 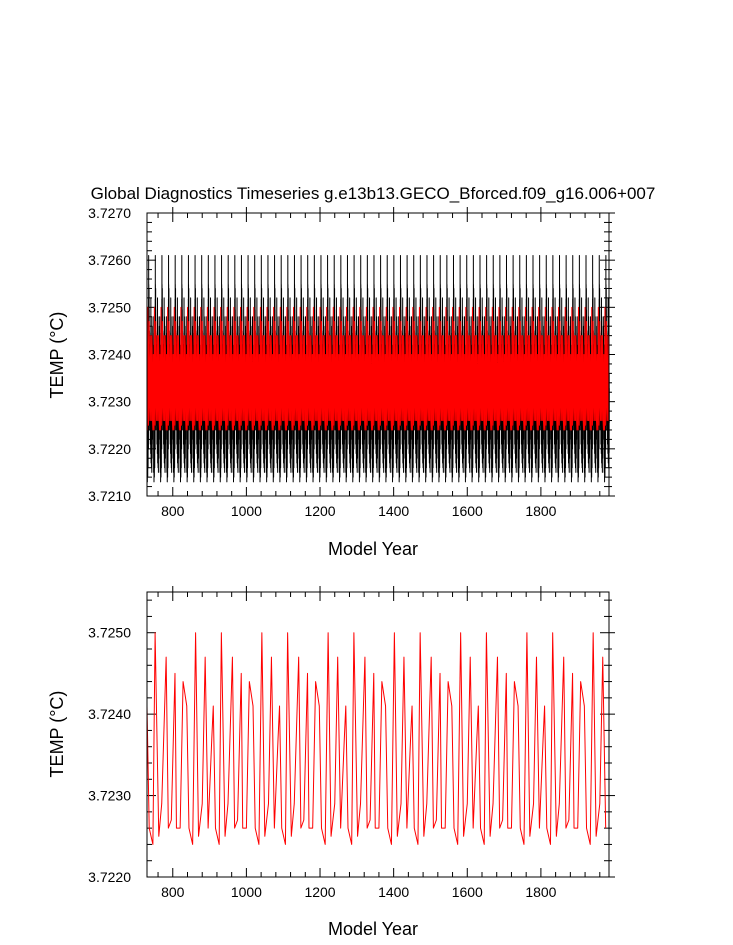 What do you see at coordinates (246, 892) in the screenshot?
I see `chart-2-x-tick-label: 1000` at bounding box center [246, 892].